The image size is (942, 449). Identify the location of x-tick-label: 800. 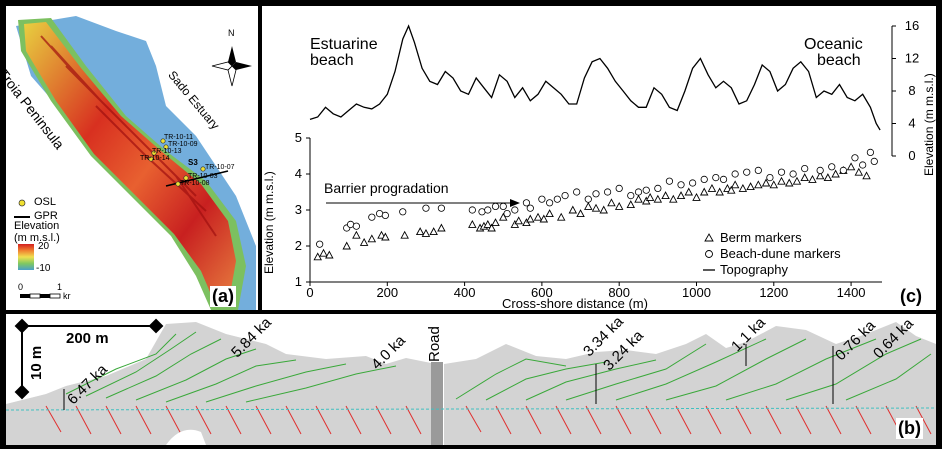
(619, 292).